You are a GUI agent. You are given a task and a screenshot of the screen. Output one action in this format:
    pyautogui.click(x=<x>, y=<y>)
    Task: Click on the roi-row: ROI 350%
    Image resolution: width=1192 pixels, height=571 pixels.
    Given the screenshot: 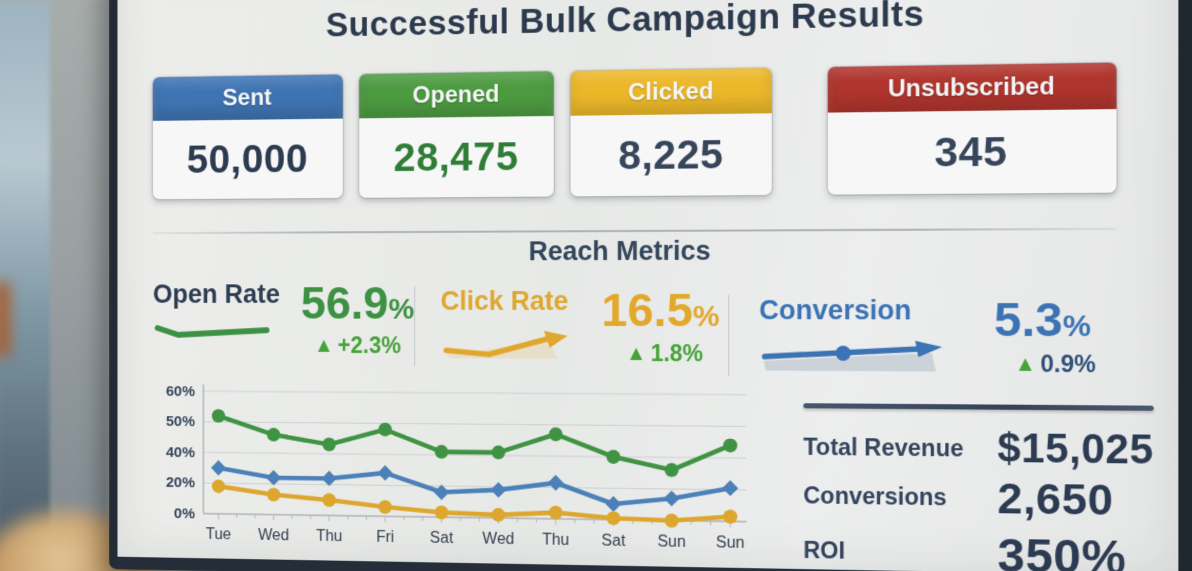 What is the action you would take?
    pyautogui.click(x=978, y=546)
    